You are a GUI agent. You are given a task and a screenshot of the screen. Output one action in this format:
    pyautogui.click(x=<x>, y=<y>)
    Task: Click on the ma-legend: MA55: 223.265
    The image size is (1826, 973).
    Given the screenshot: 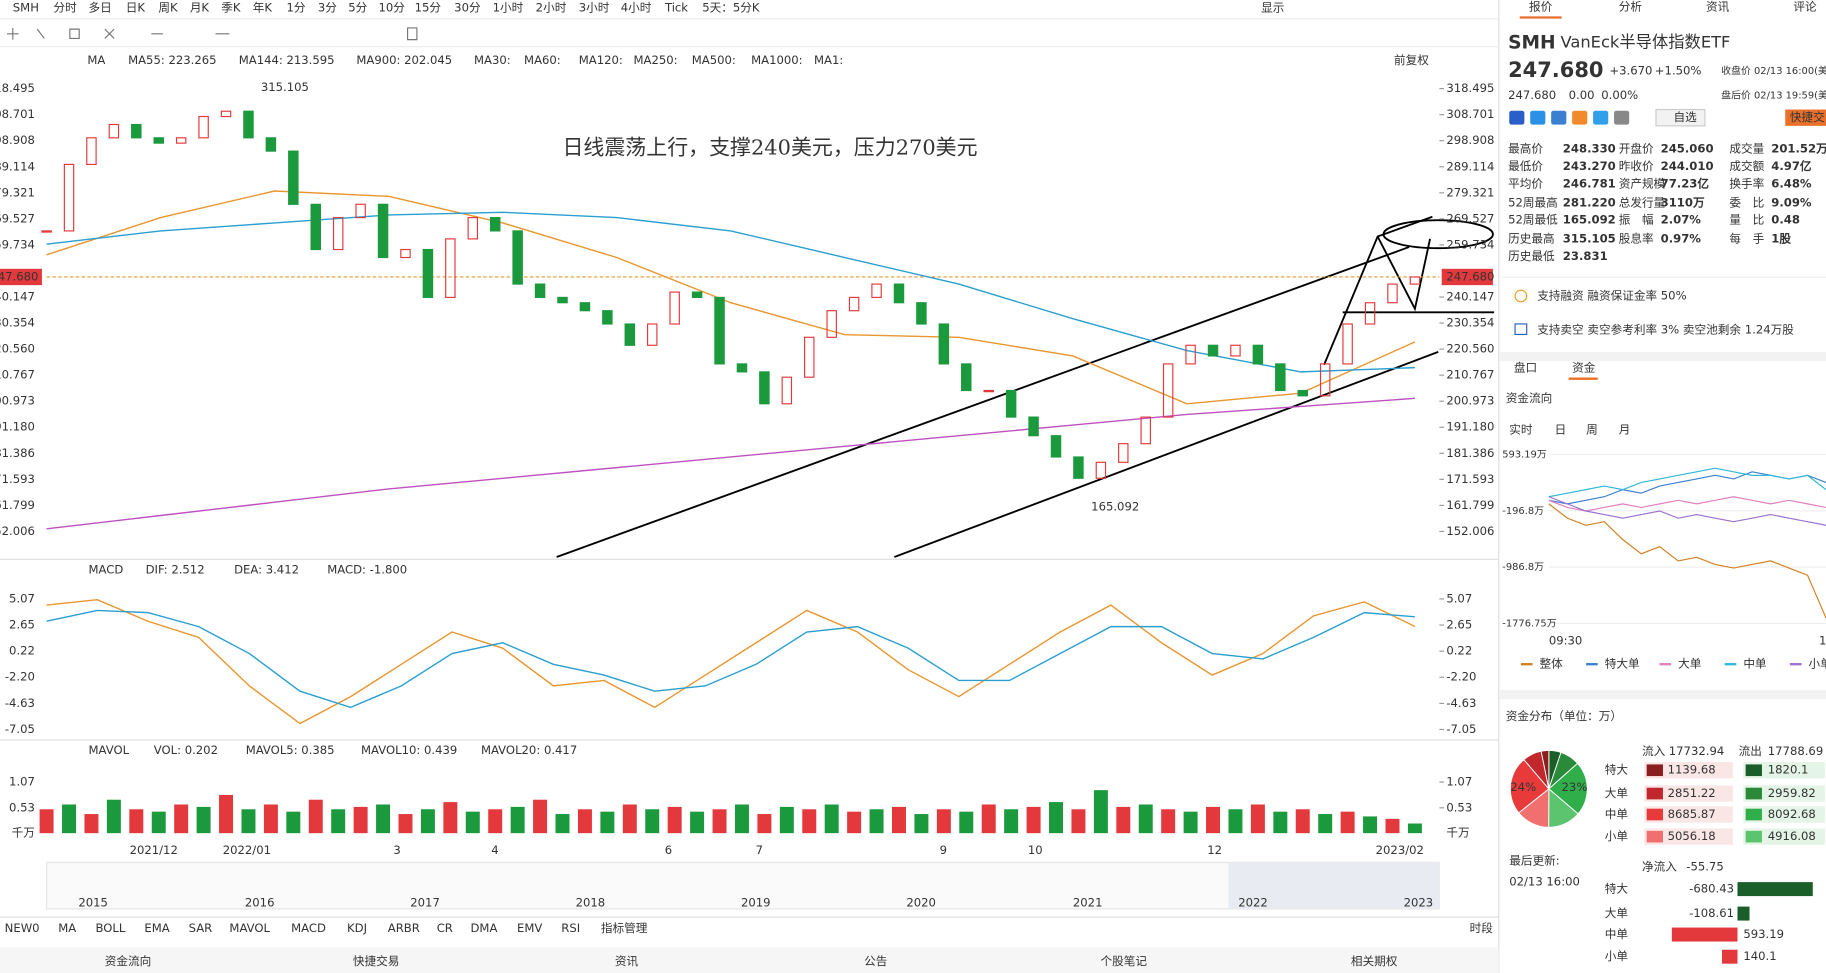 What is the action you would take?
    pyautogui.click(x=172, y=60)
    